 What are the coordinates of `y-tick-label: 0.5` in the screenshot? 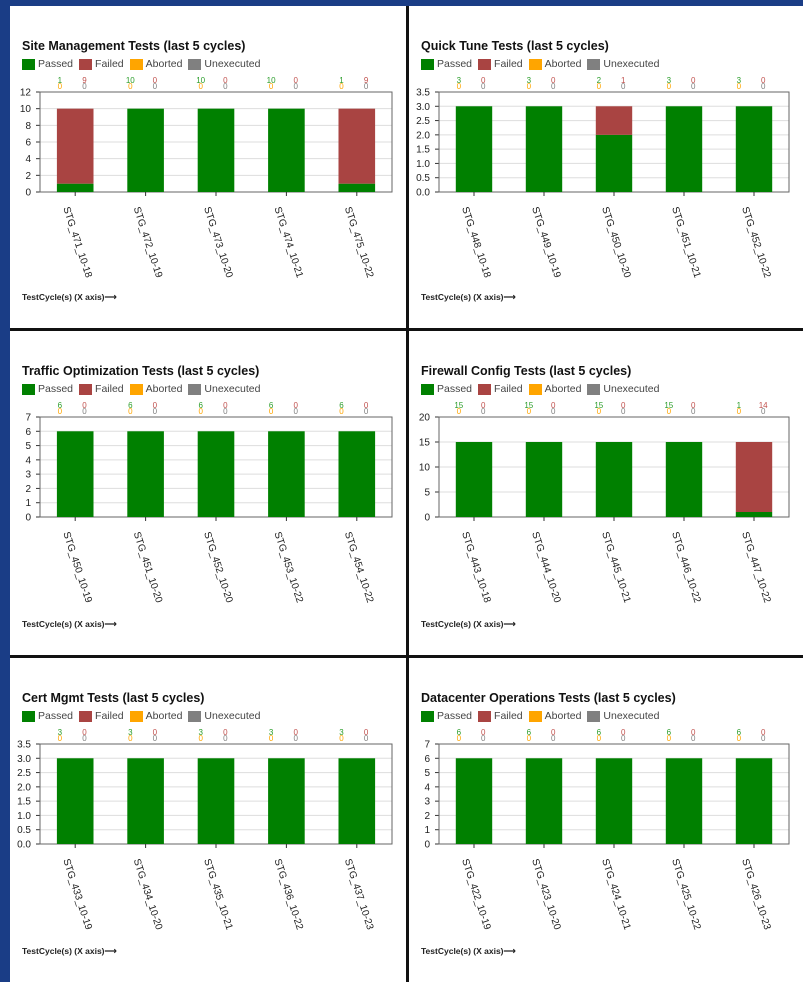 It's located at (24, 830).